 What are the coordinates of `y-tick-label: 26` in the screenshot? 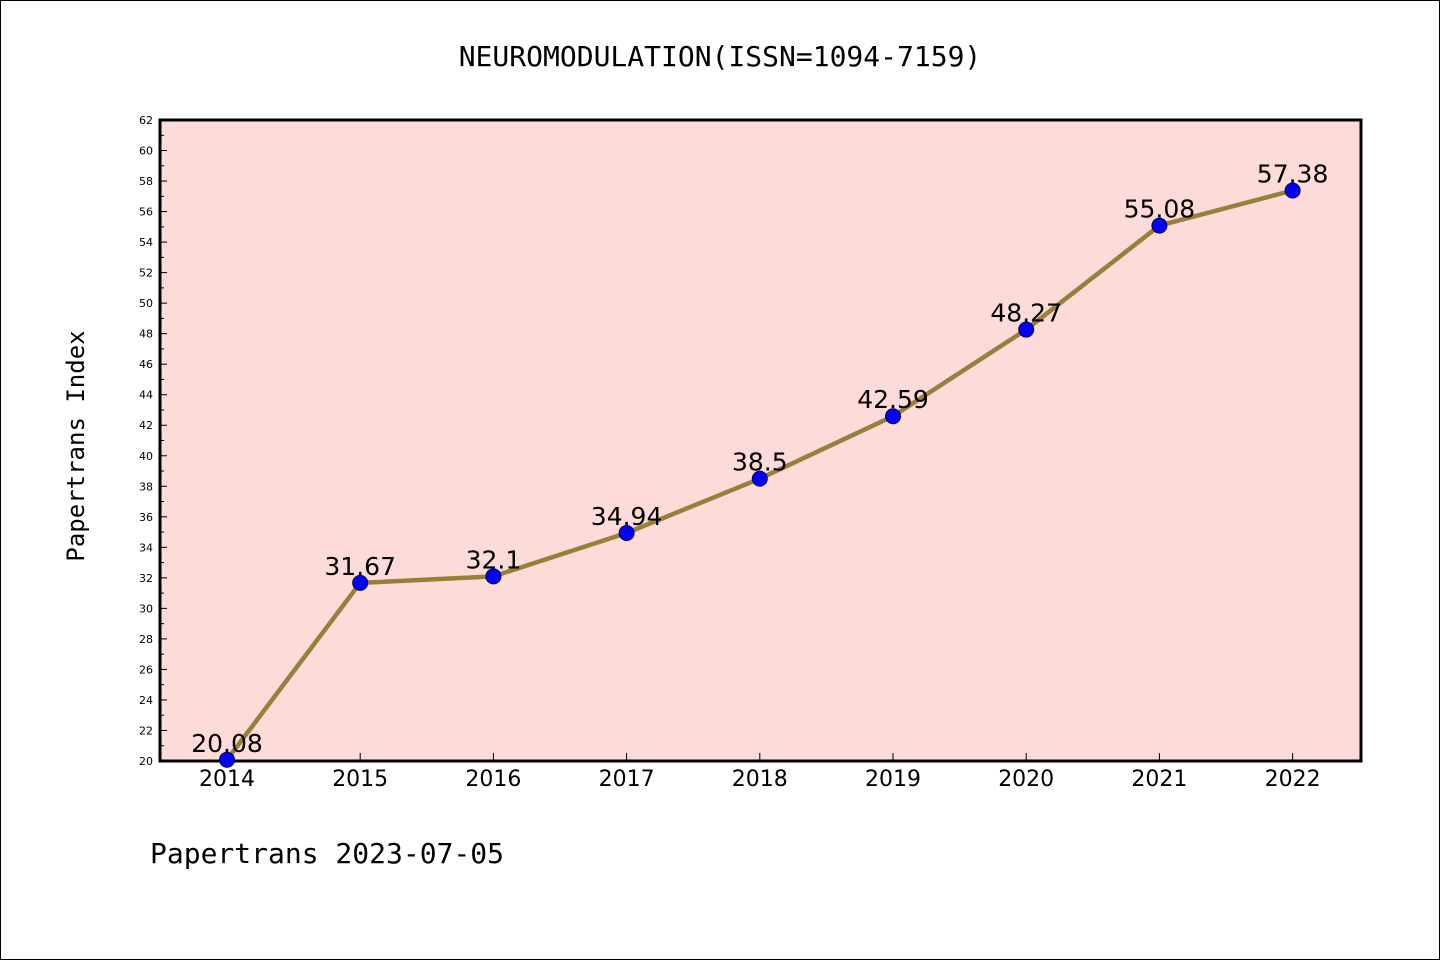 It's located at (146, 669).